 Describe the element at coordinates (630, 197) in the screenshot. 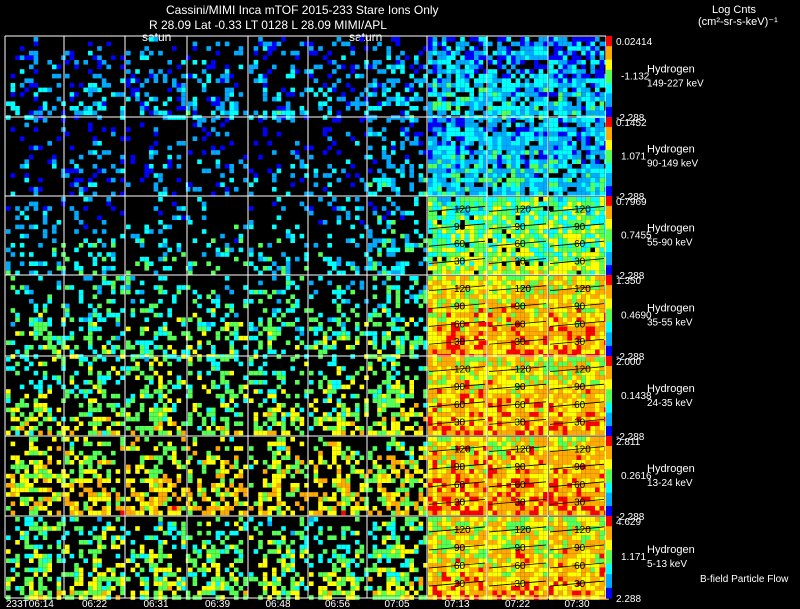

I see `colorbar-min: -2.288` at that location.